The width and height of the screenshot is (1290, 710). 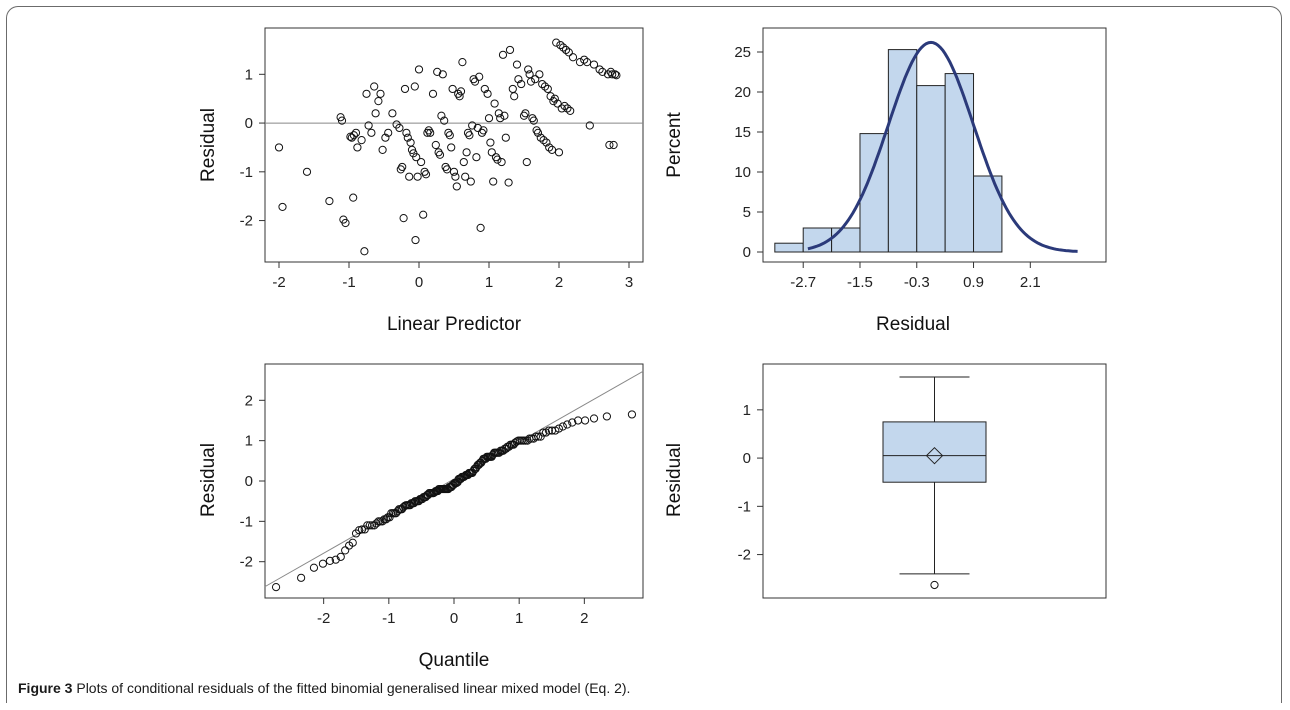 What do you see at coordinates (249, 123) in the screenshot?
I see `scatter-y-tick-label: 0` at bounding box center [249, 123].